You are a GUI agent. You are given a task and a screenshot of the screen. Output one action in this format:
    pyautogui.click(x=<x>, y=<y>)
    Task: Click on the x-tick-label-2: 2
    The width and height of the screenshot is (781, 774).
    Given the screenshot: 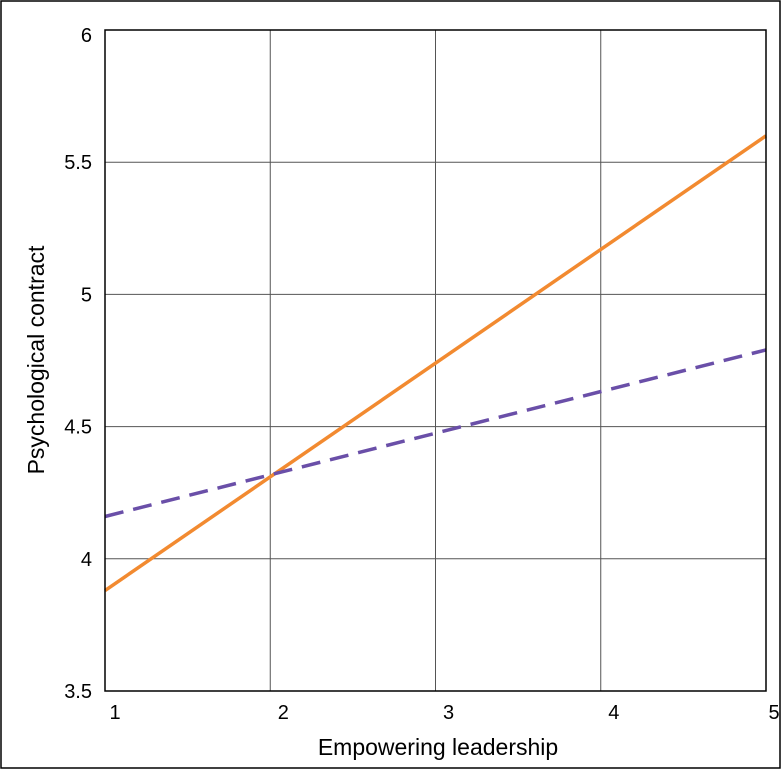 What is the action you would take?
    pyautogui.click(x=283, y=713)
    